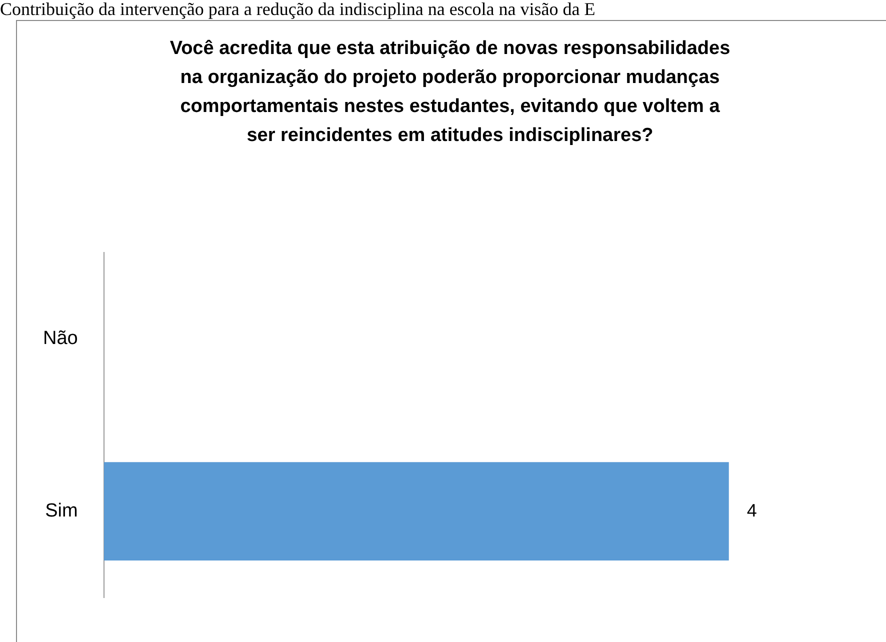  Describe the element at coordinates (450, 92) in the screenshot. I see `chart-title: Você acredita que esta atribuição de novas responsabilidades na organização do projeto poderão proporcionar mudanças comportamentais nestes estudantes, evitando que voltem a ser reincidentes em atitudes indisciplinares?` at that location.